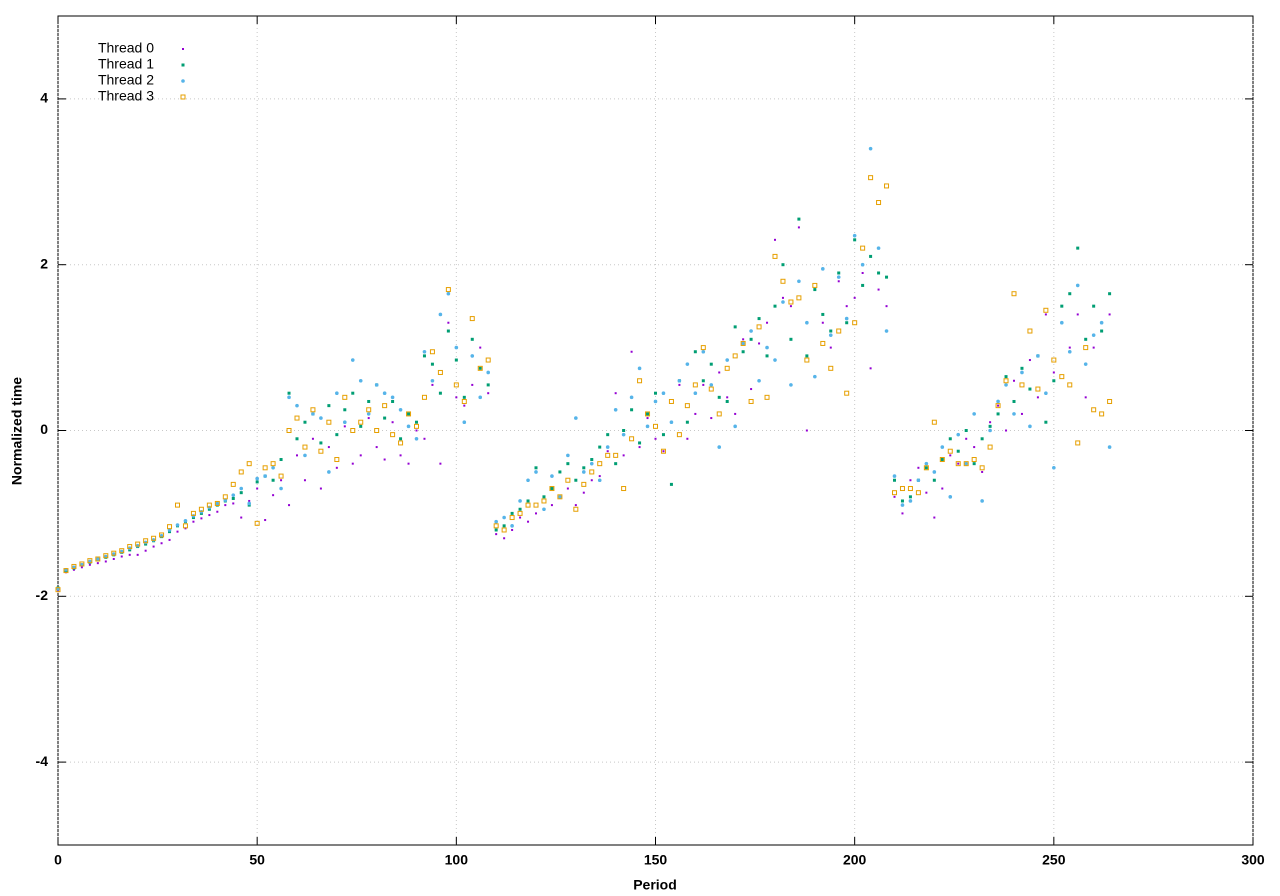 Image resolution: width=1280 pixels, height=896 pixels. Describe the element at coordinates (42, 761) in the screenshot. I see `y-tick-label: -4` at that location.